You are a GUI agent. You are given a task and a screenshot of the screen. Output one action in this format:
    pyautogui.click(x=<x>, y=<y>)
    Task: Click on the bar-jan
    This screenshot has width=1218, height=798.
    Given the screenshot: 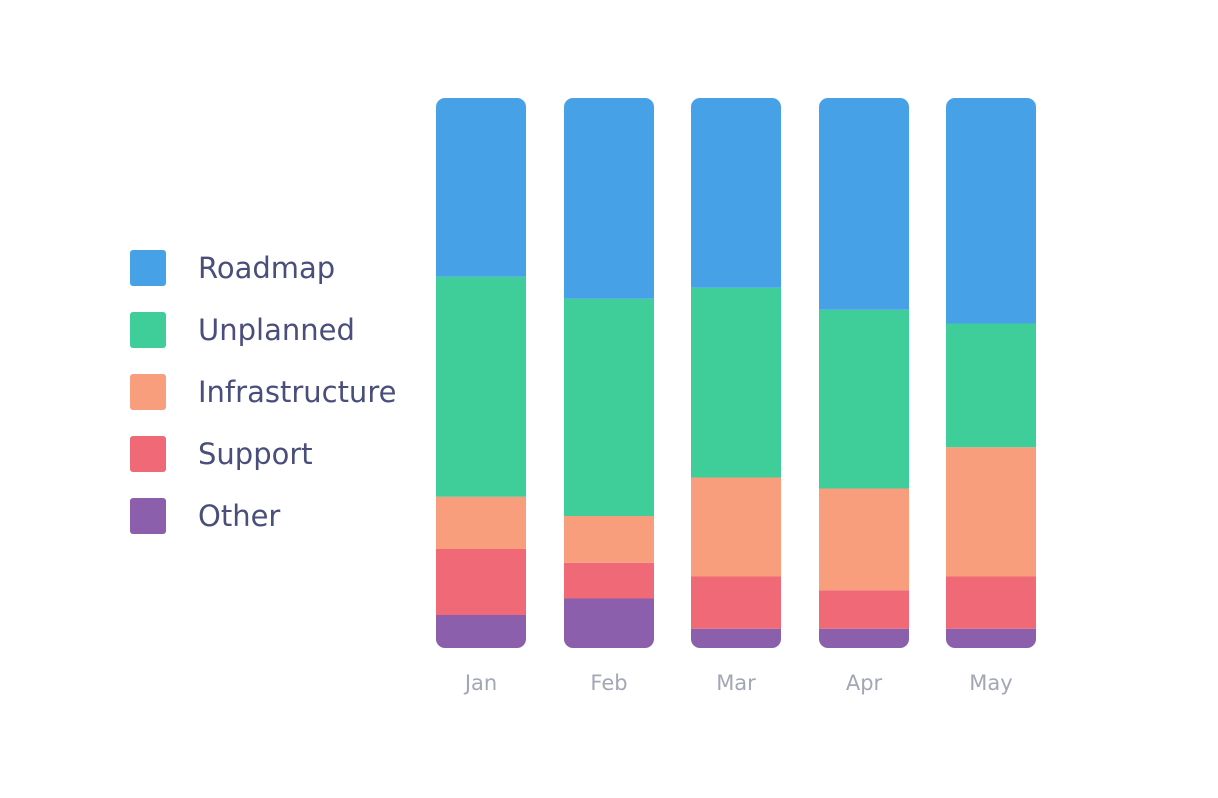 What is the action you would take?
    pyautogui.click(x=481, y=373)
    